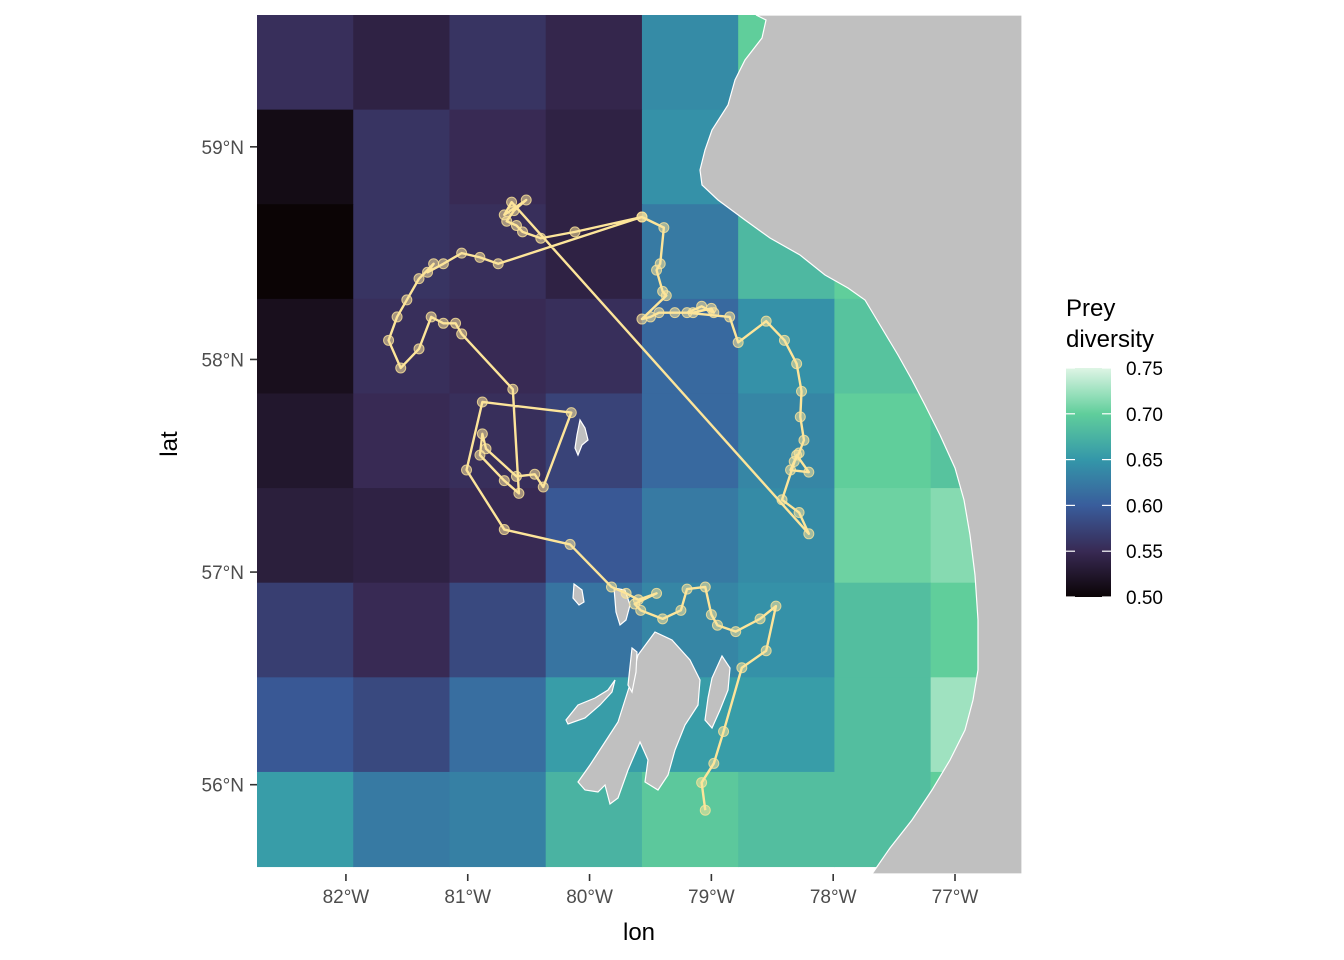 The width and height of the screenshot is (1344, 960). What do you see at coordinates (169, 444) in the screenshot?
I see `y-axis-title: lat` at bounding box center [169, 444].